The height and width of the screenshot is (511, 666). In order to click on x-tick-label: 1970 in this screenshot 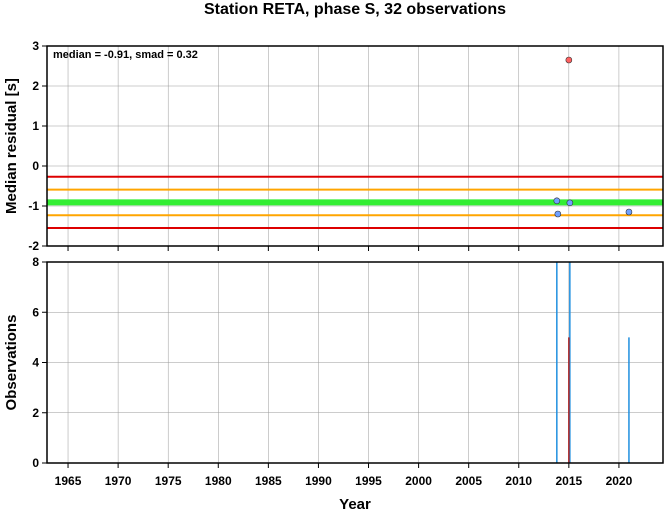, I will do `click(118, 481)`.